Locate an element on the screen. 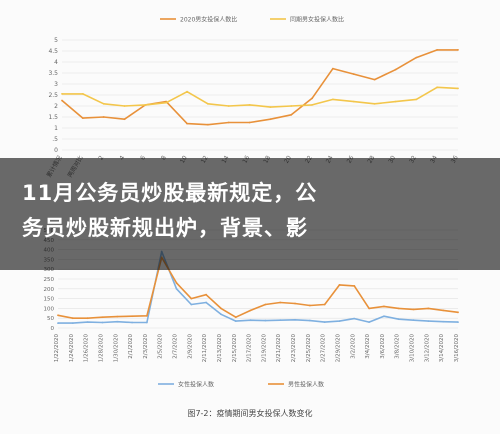  bottom-chart-y-tick-2: 100 is located at coordinates (49, 309).